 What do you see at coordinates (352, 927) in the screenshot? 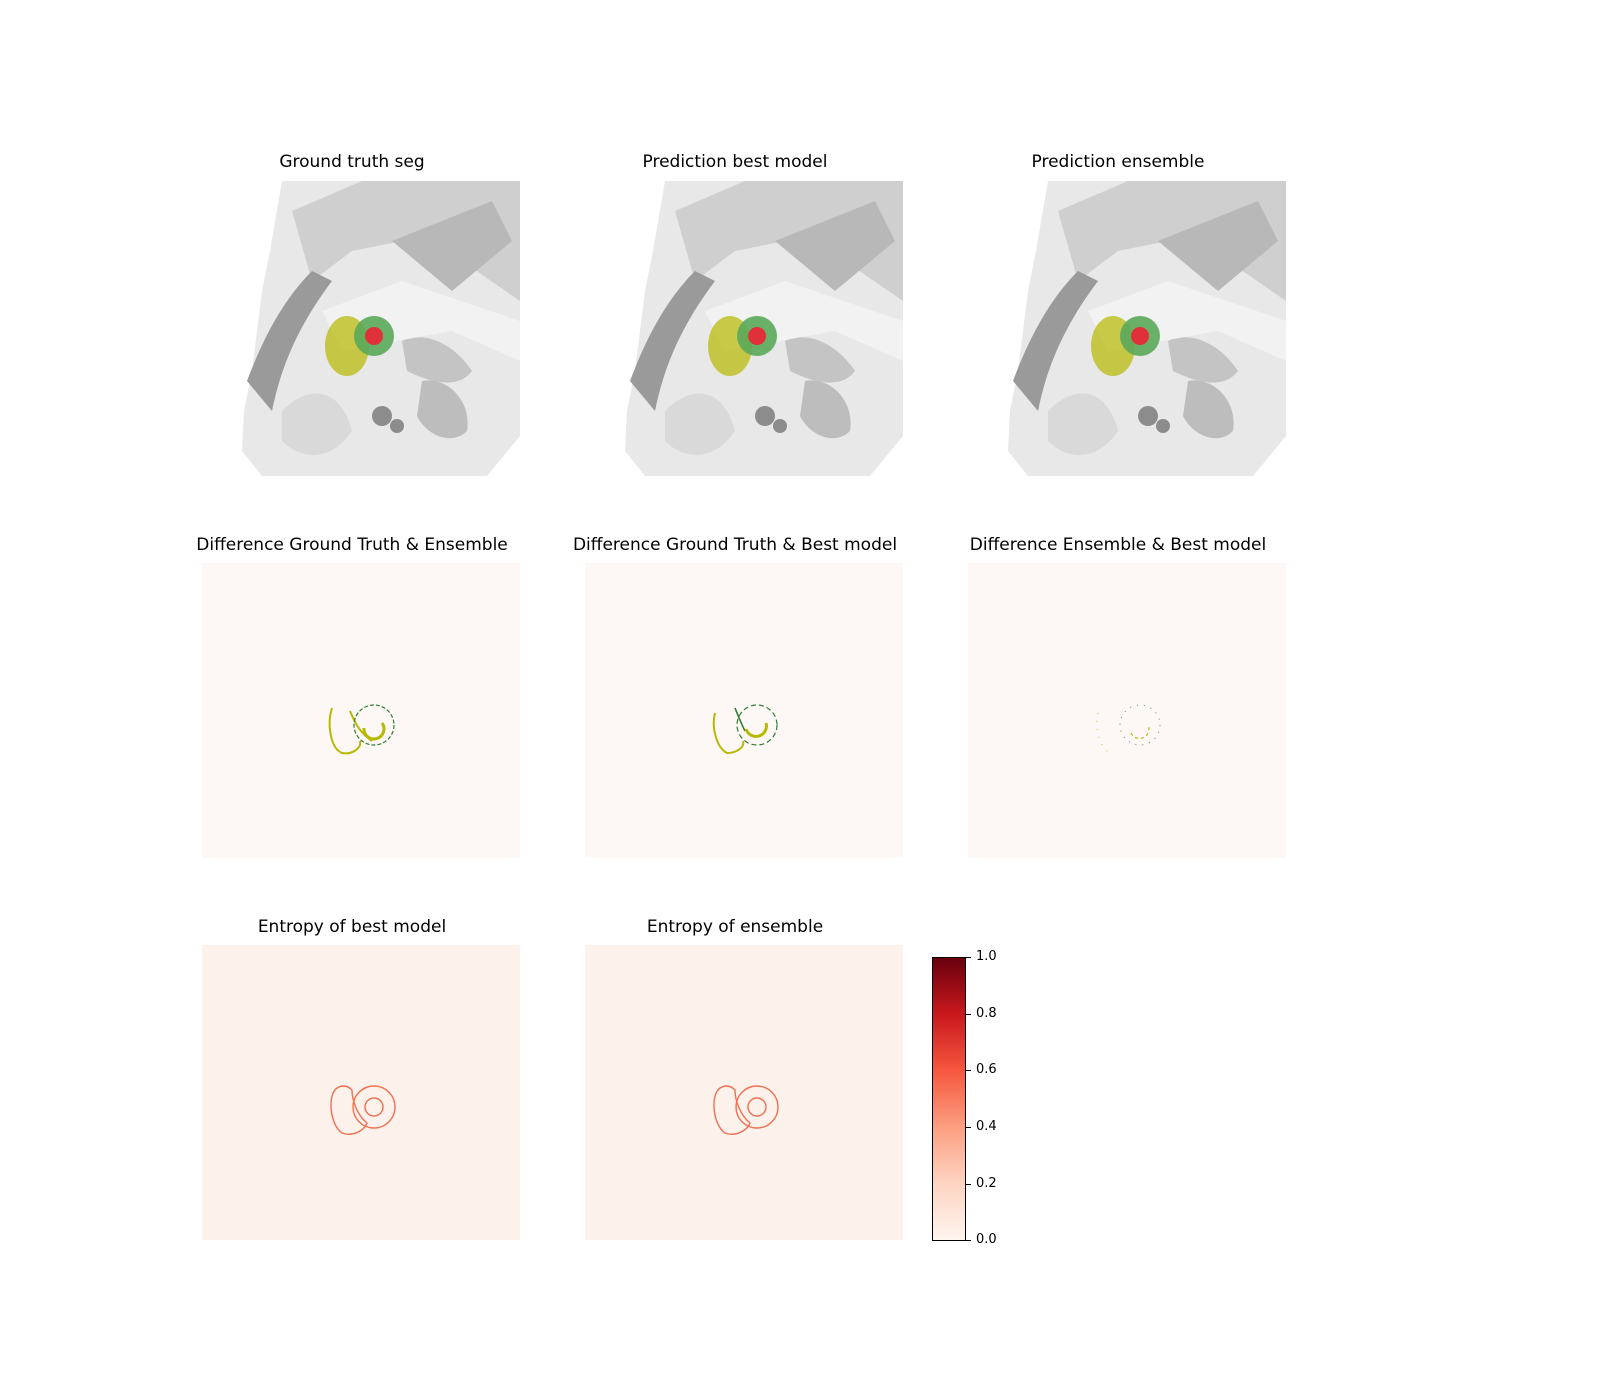
I see `panel-title-entropy-best: Entropy of best model` at bounding box center [352, 927].